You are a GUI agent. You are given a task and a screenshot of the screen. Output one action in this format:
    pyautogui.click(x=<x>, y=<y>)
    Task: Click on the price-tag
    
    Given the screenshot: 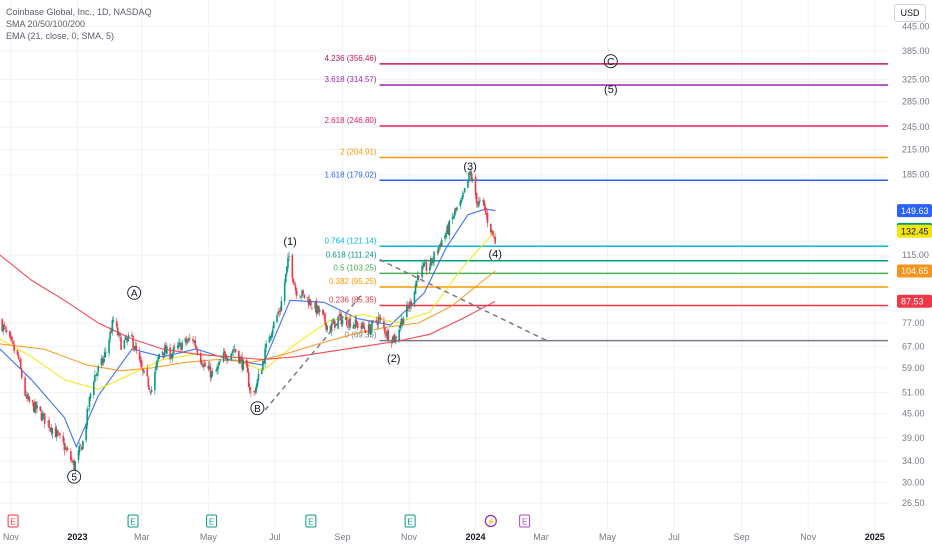 What is the action you would take?
    pyautogui.click(x=914, y=271)
    